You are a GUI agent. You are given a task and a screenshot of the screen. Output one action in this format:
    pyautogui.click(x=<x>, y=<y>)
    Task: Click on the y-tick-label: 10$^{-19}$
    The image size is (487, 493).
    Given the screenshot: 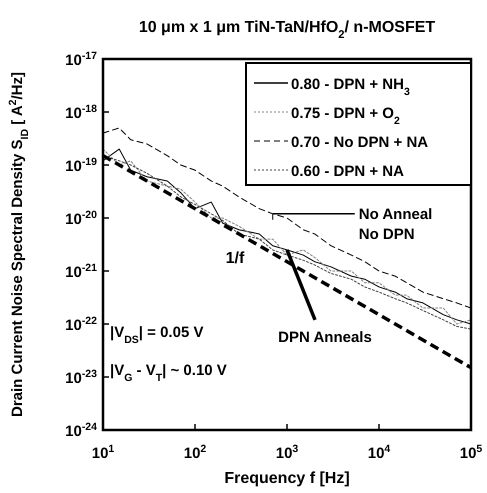 What is the action you would take?
    pyautogui.click(x=81, y=165)
    